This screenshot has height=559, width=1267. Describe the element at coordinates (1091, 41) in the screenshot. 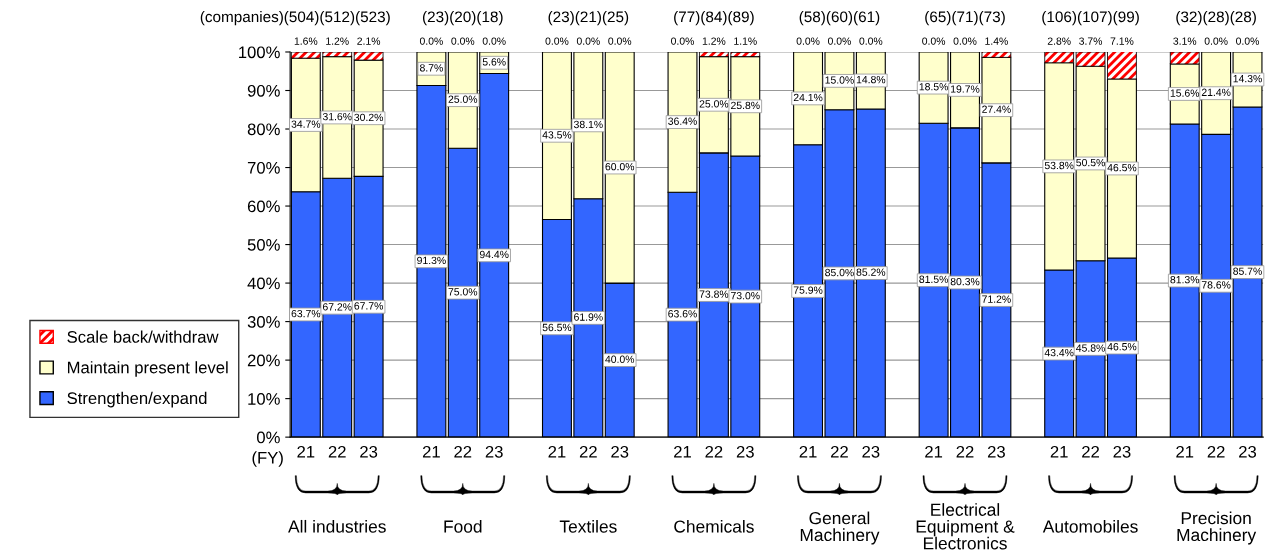

I see `data-label: 3.7%` at that location.